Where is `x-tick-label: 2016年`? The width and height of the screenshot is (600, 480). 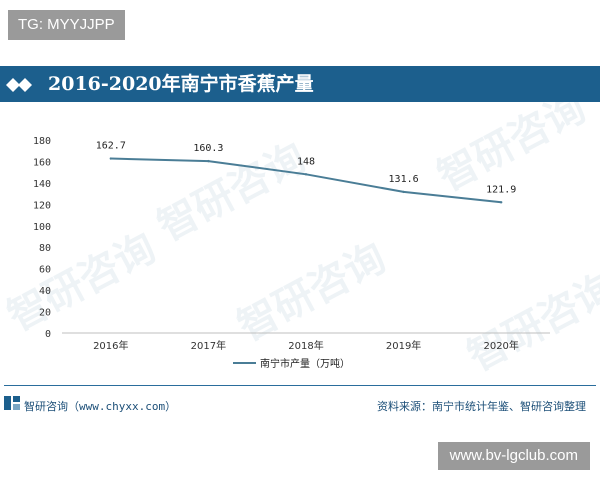
x-tick-label: 2016年 is located at coordinates (110, 345).